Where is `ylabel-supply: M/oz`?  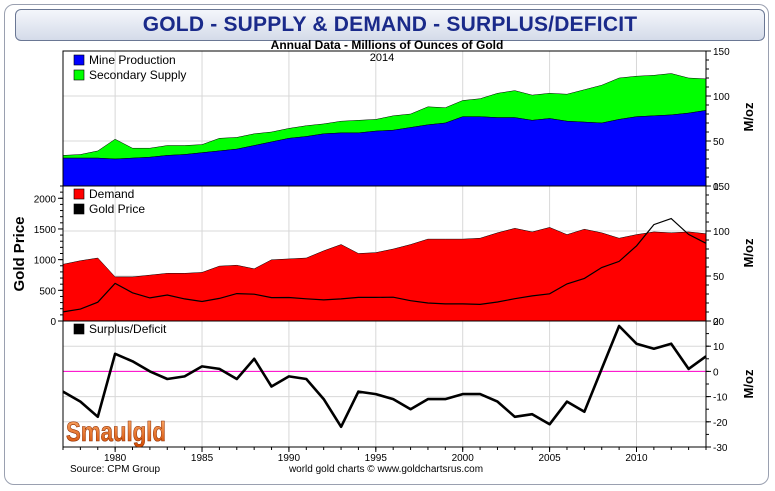
ylabel-supply: M/oz is located at coordinates (748, 116).